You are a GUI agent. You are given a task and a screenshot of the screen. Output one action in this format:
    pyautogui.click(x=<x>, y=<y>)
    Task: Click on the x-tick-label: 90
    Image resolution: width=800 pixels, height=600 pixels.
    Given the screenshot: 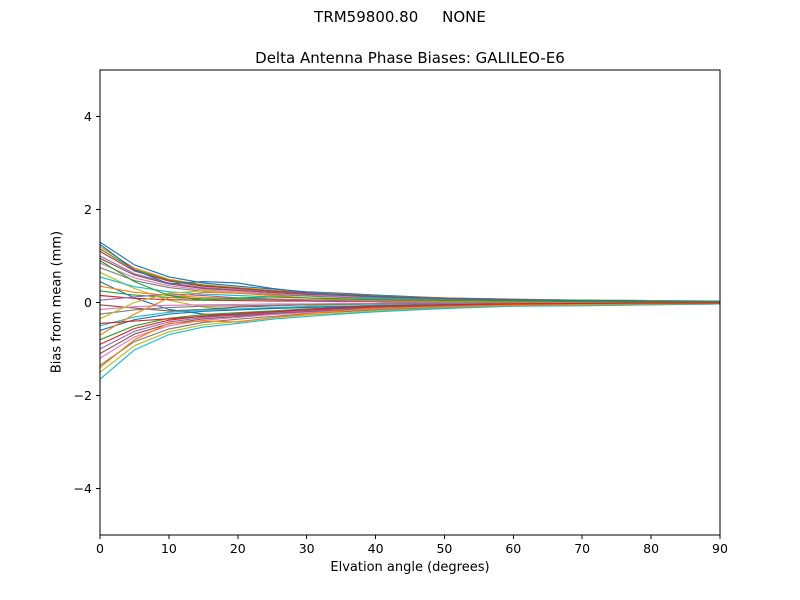 What is the action you would take?
    pyautogui.click(x=720, y=548)
    